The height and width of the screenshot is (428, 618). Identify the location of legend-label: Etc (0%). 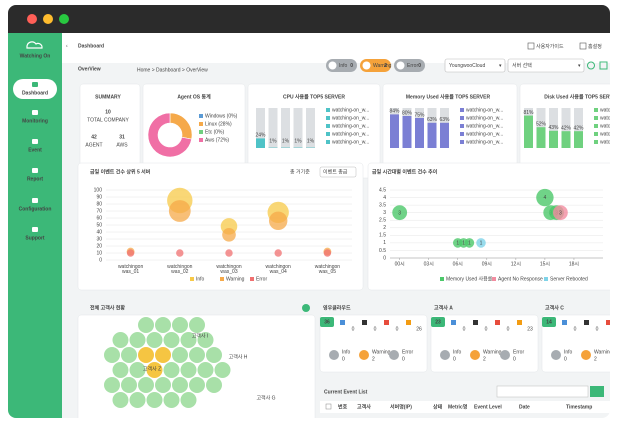
(215, 133).